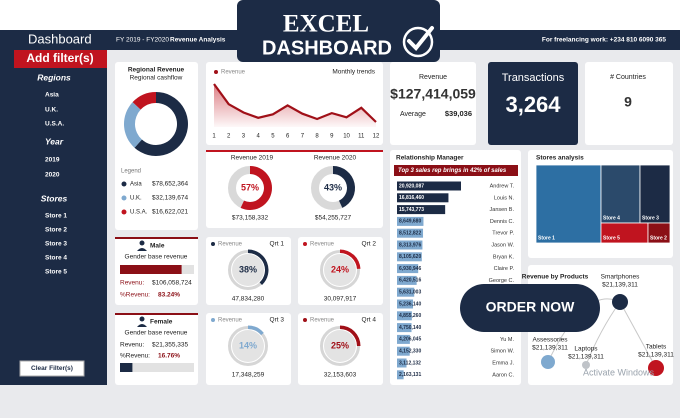 Image resolution: width=680 pixels, height=418 pixels. Describe the element at coordinates (586, 349) in the screenshot. I see `category-label: Laptops` at that location.